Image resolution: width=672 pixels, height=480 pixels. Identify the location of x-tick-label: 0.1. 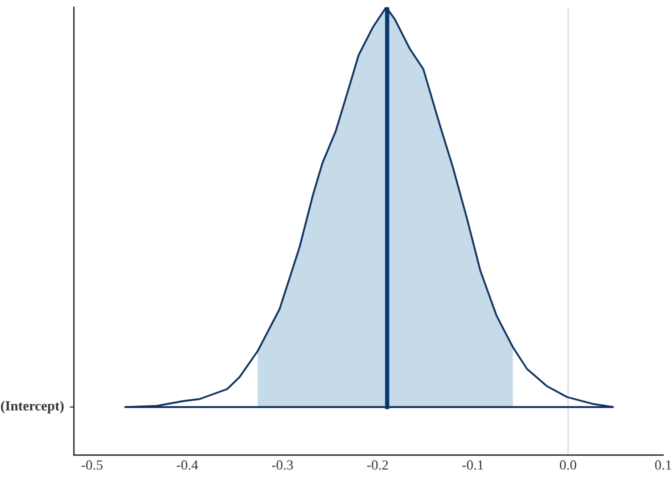
(663, 465).